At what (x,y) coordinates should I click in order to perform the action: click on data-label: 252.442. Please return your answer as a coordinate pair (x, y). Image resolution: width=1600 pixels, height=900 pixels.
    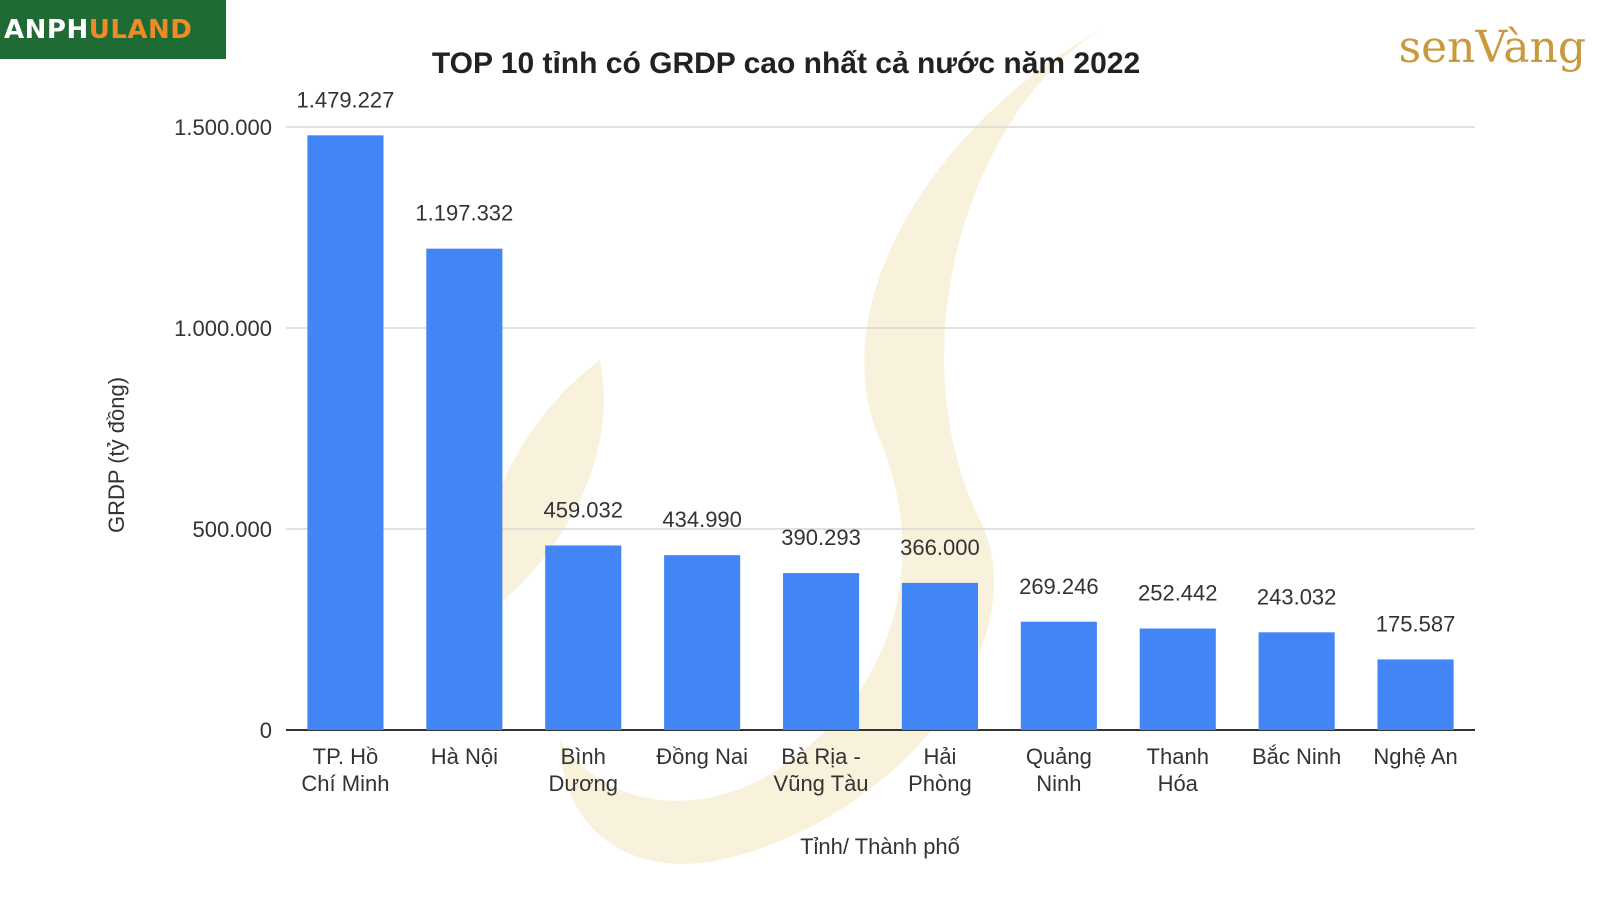
    Looking at the image, I should click on (1178, 593).